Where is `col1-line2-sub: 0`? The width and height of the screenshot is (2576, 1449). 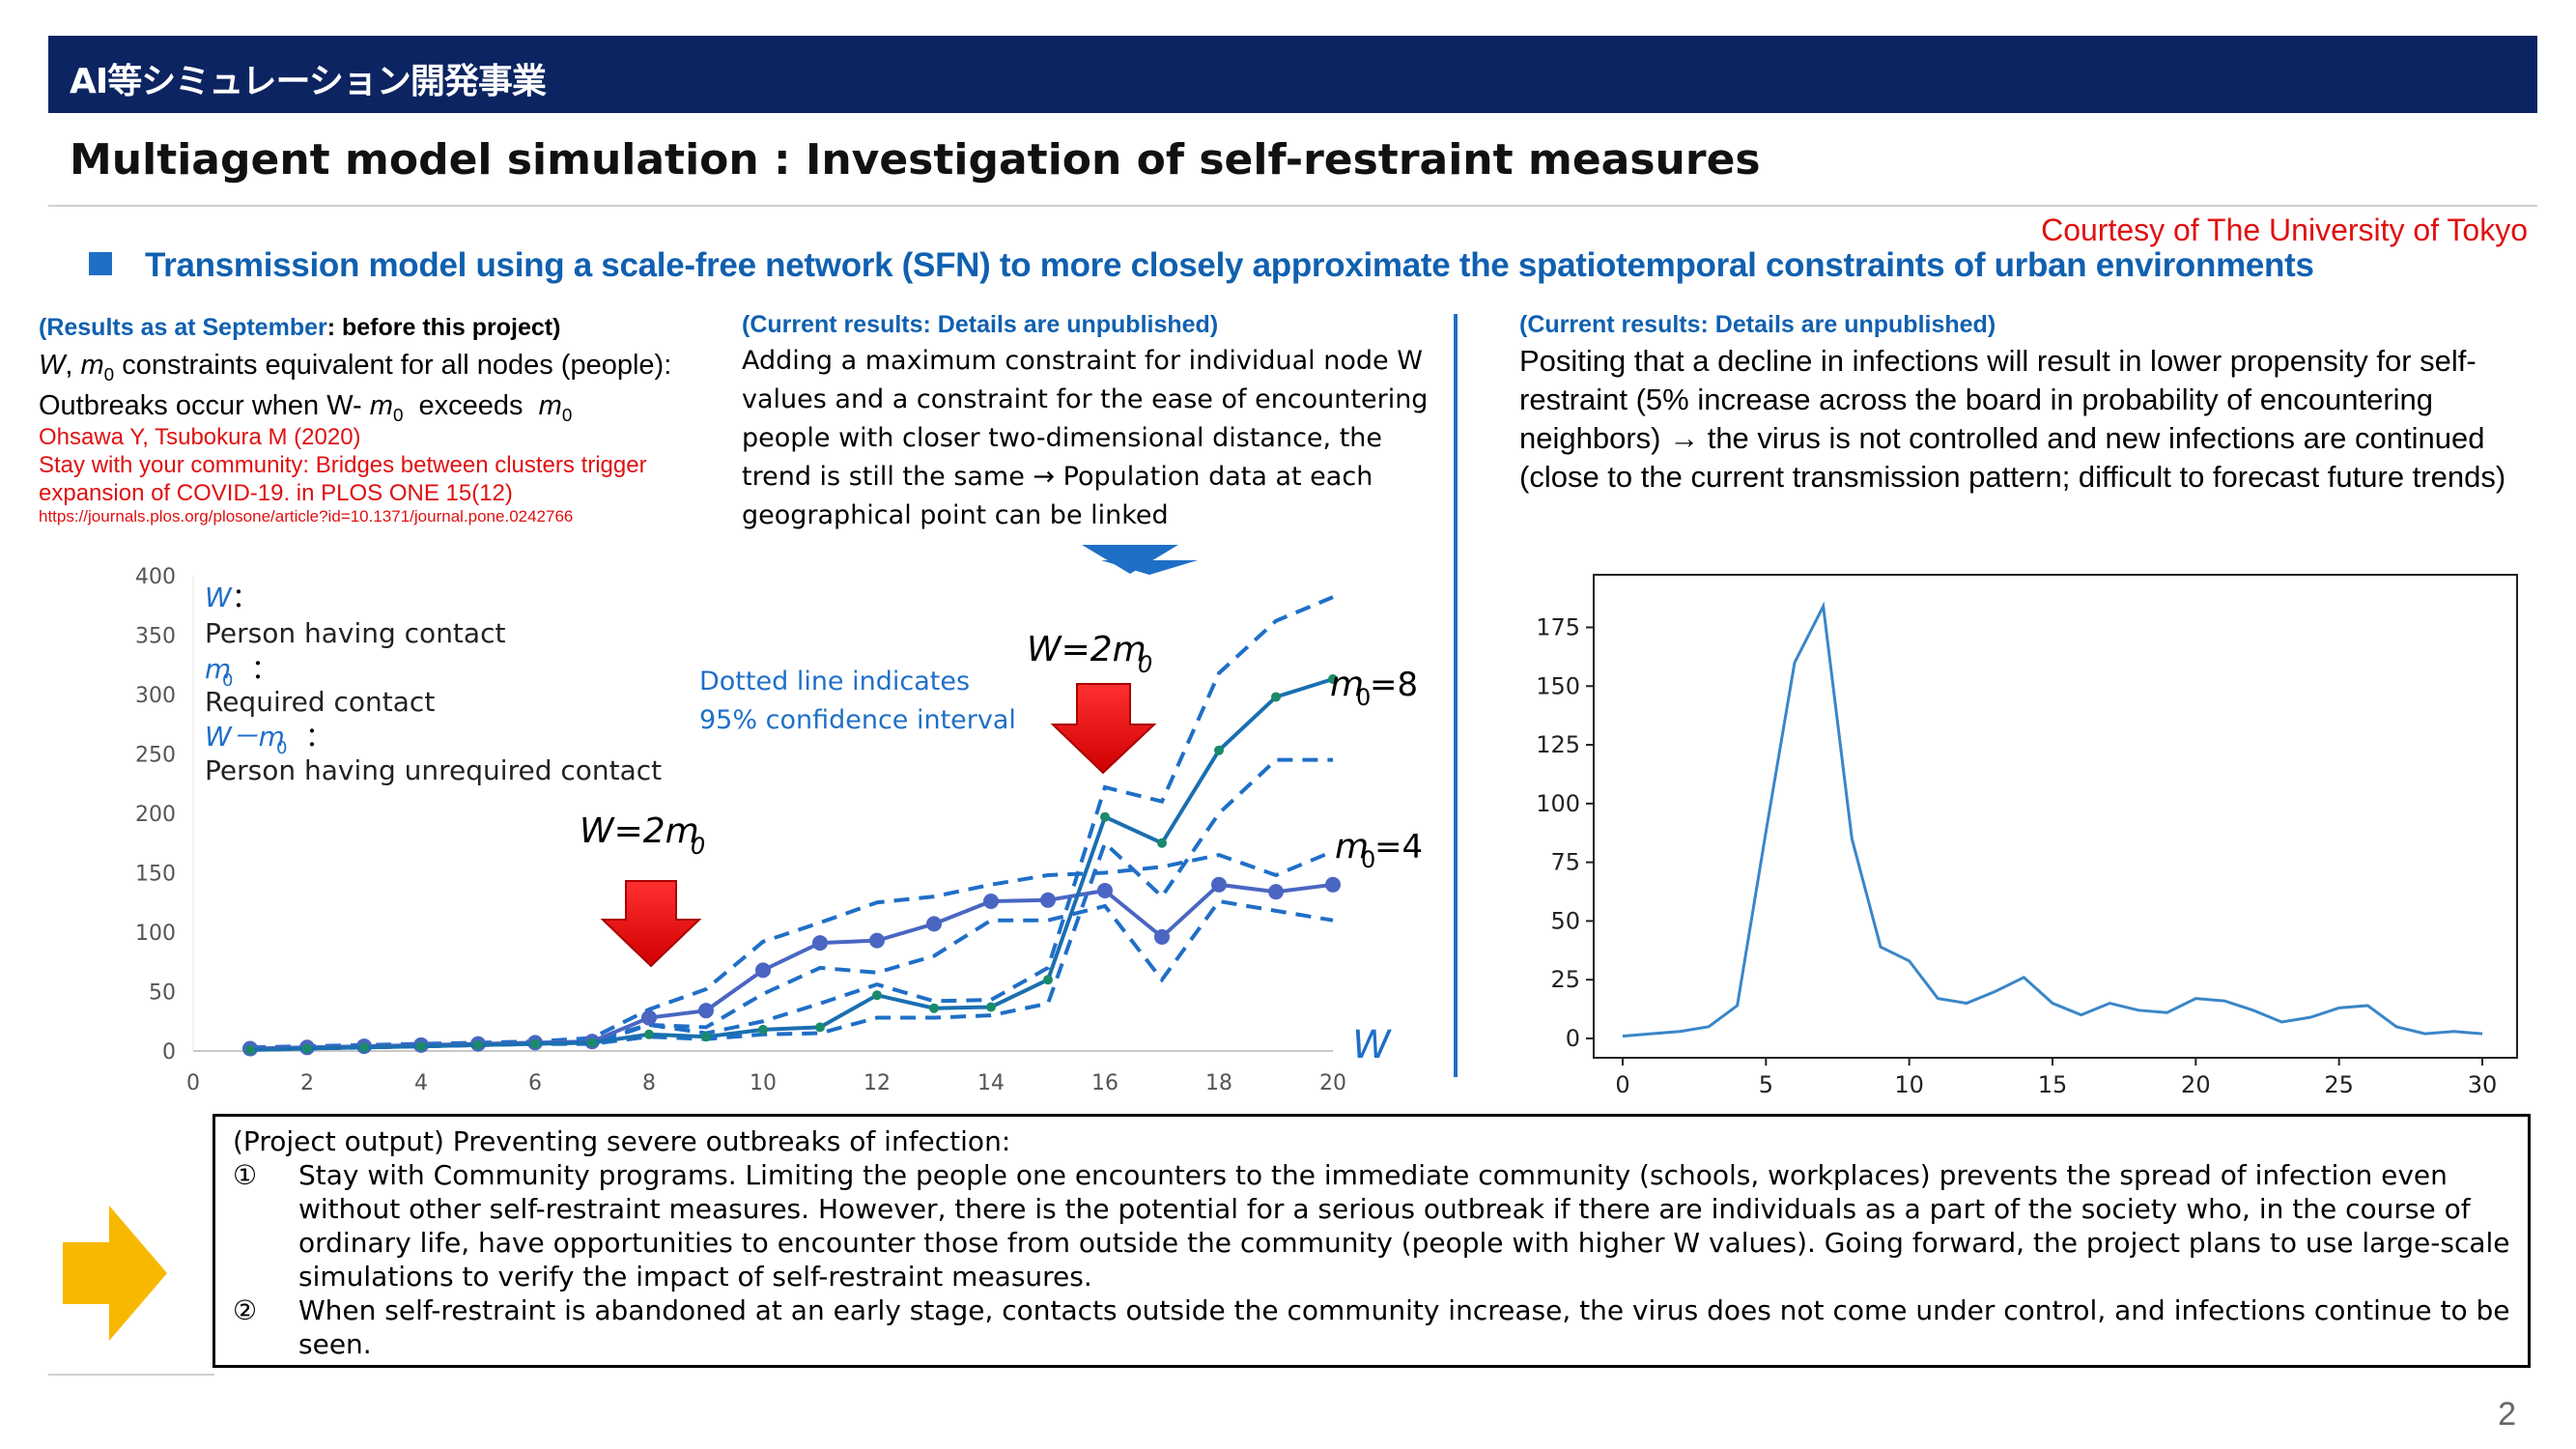
col1-line2-sub: 0 is located at coordinates (398, 414).